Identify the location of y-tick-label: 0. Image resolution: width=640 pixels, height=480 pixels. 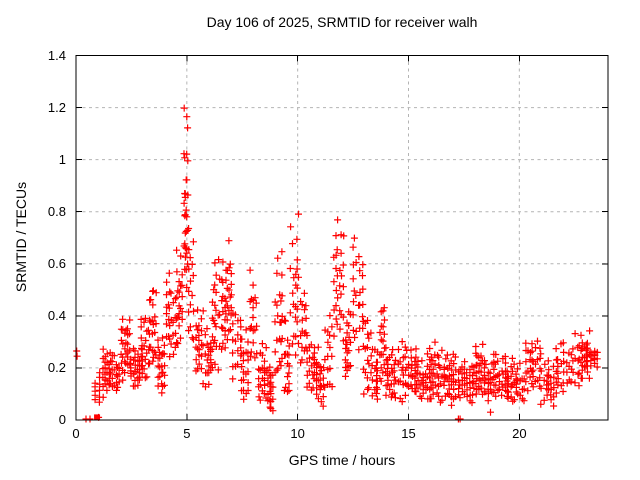
(62, 419).